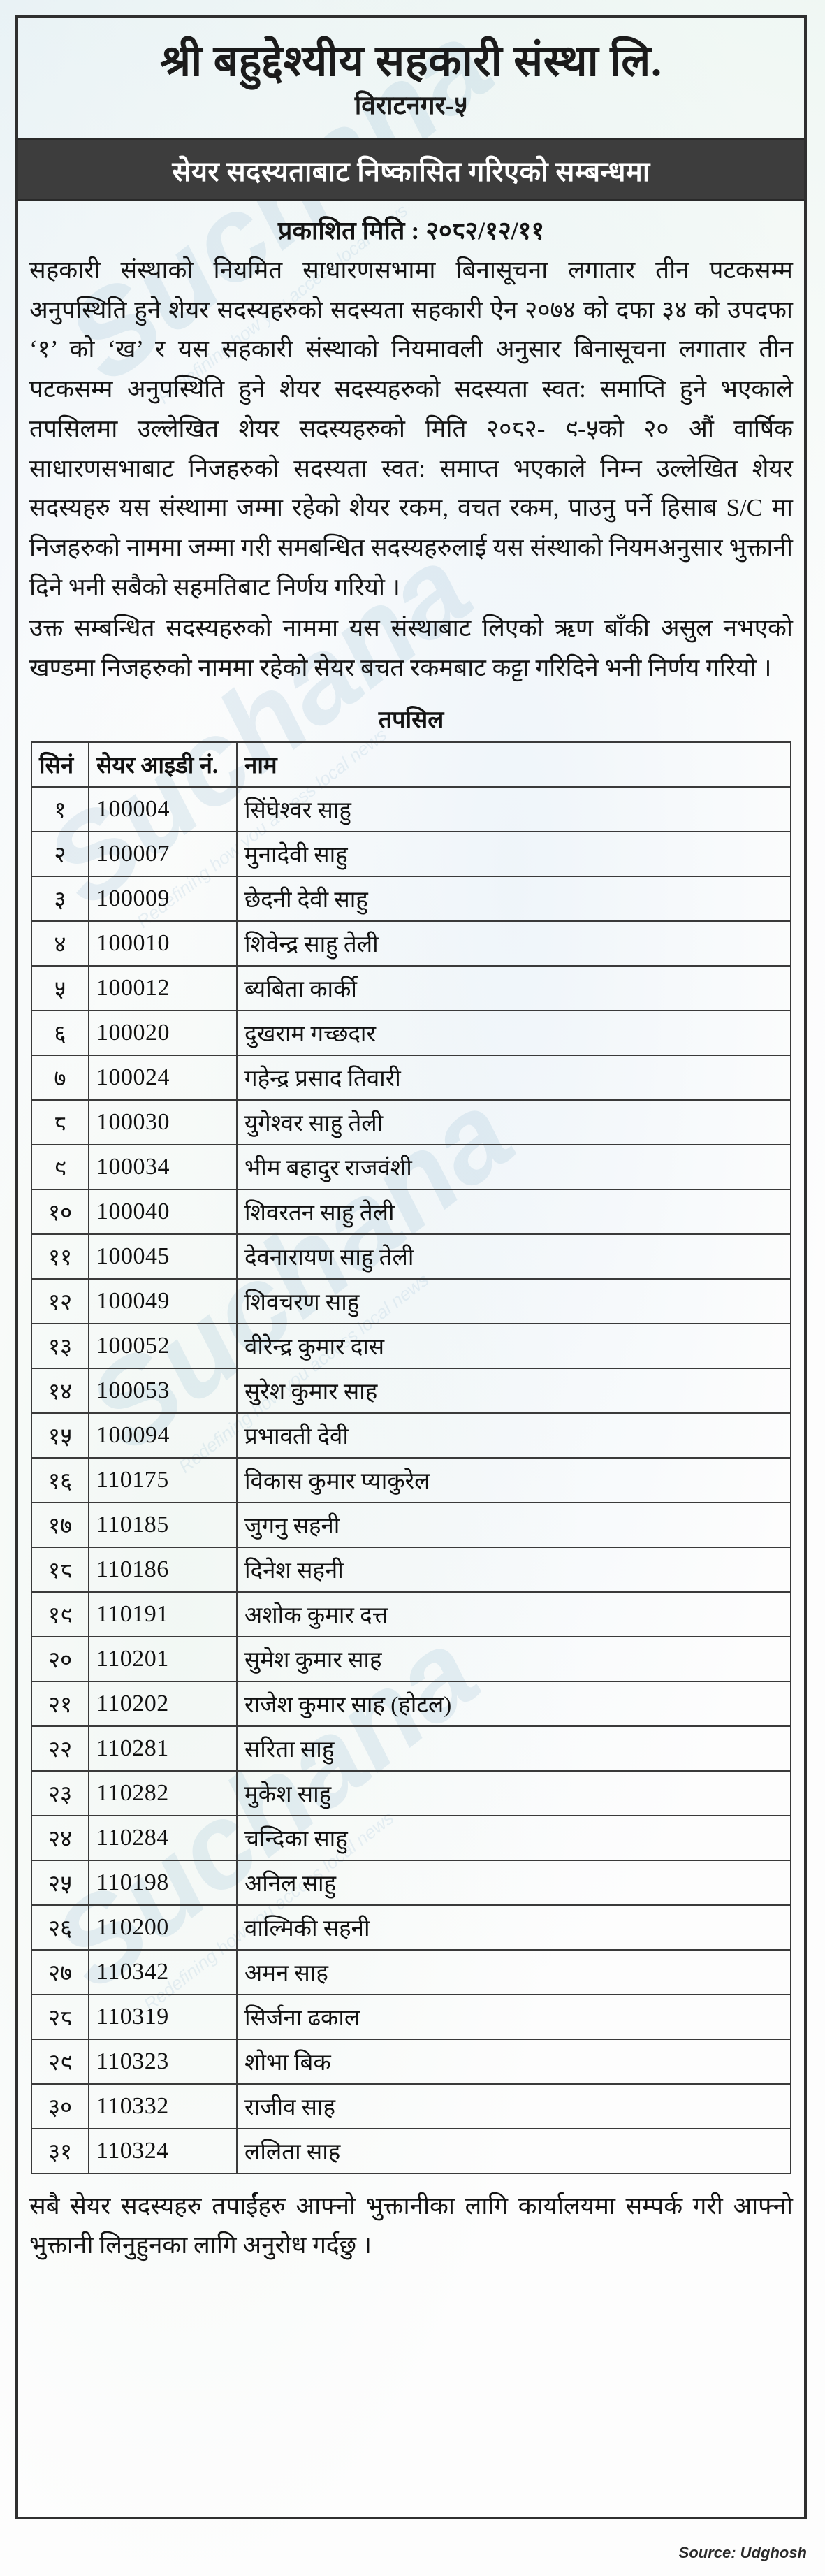 The width and height of the screenshot is (825, 2576). I want to click on cell-sn: २७, so click(60, 1971).